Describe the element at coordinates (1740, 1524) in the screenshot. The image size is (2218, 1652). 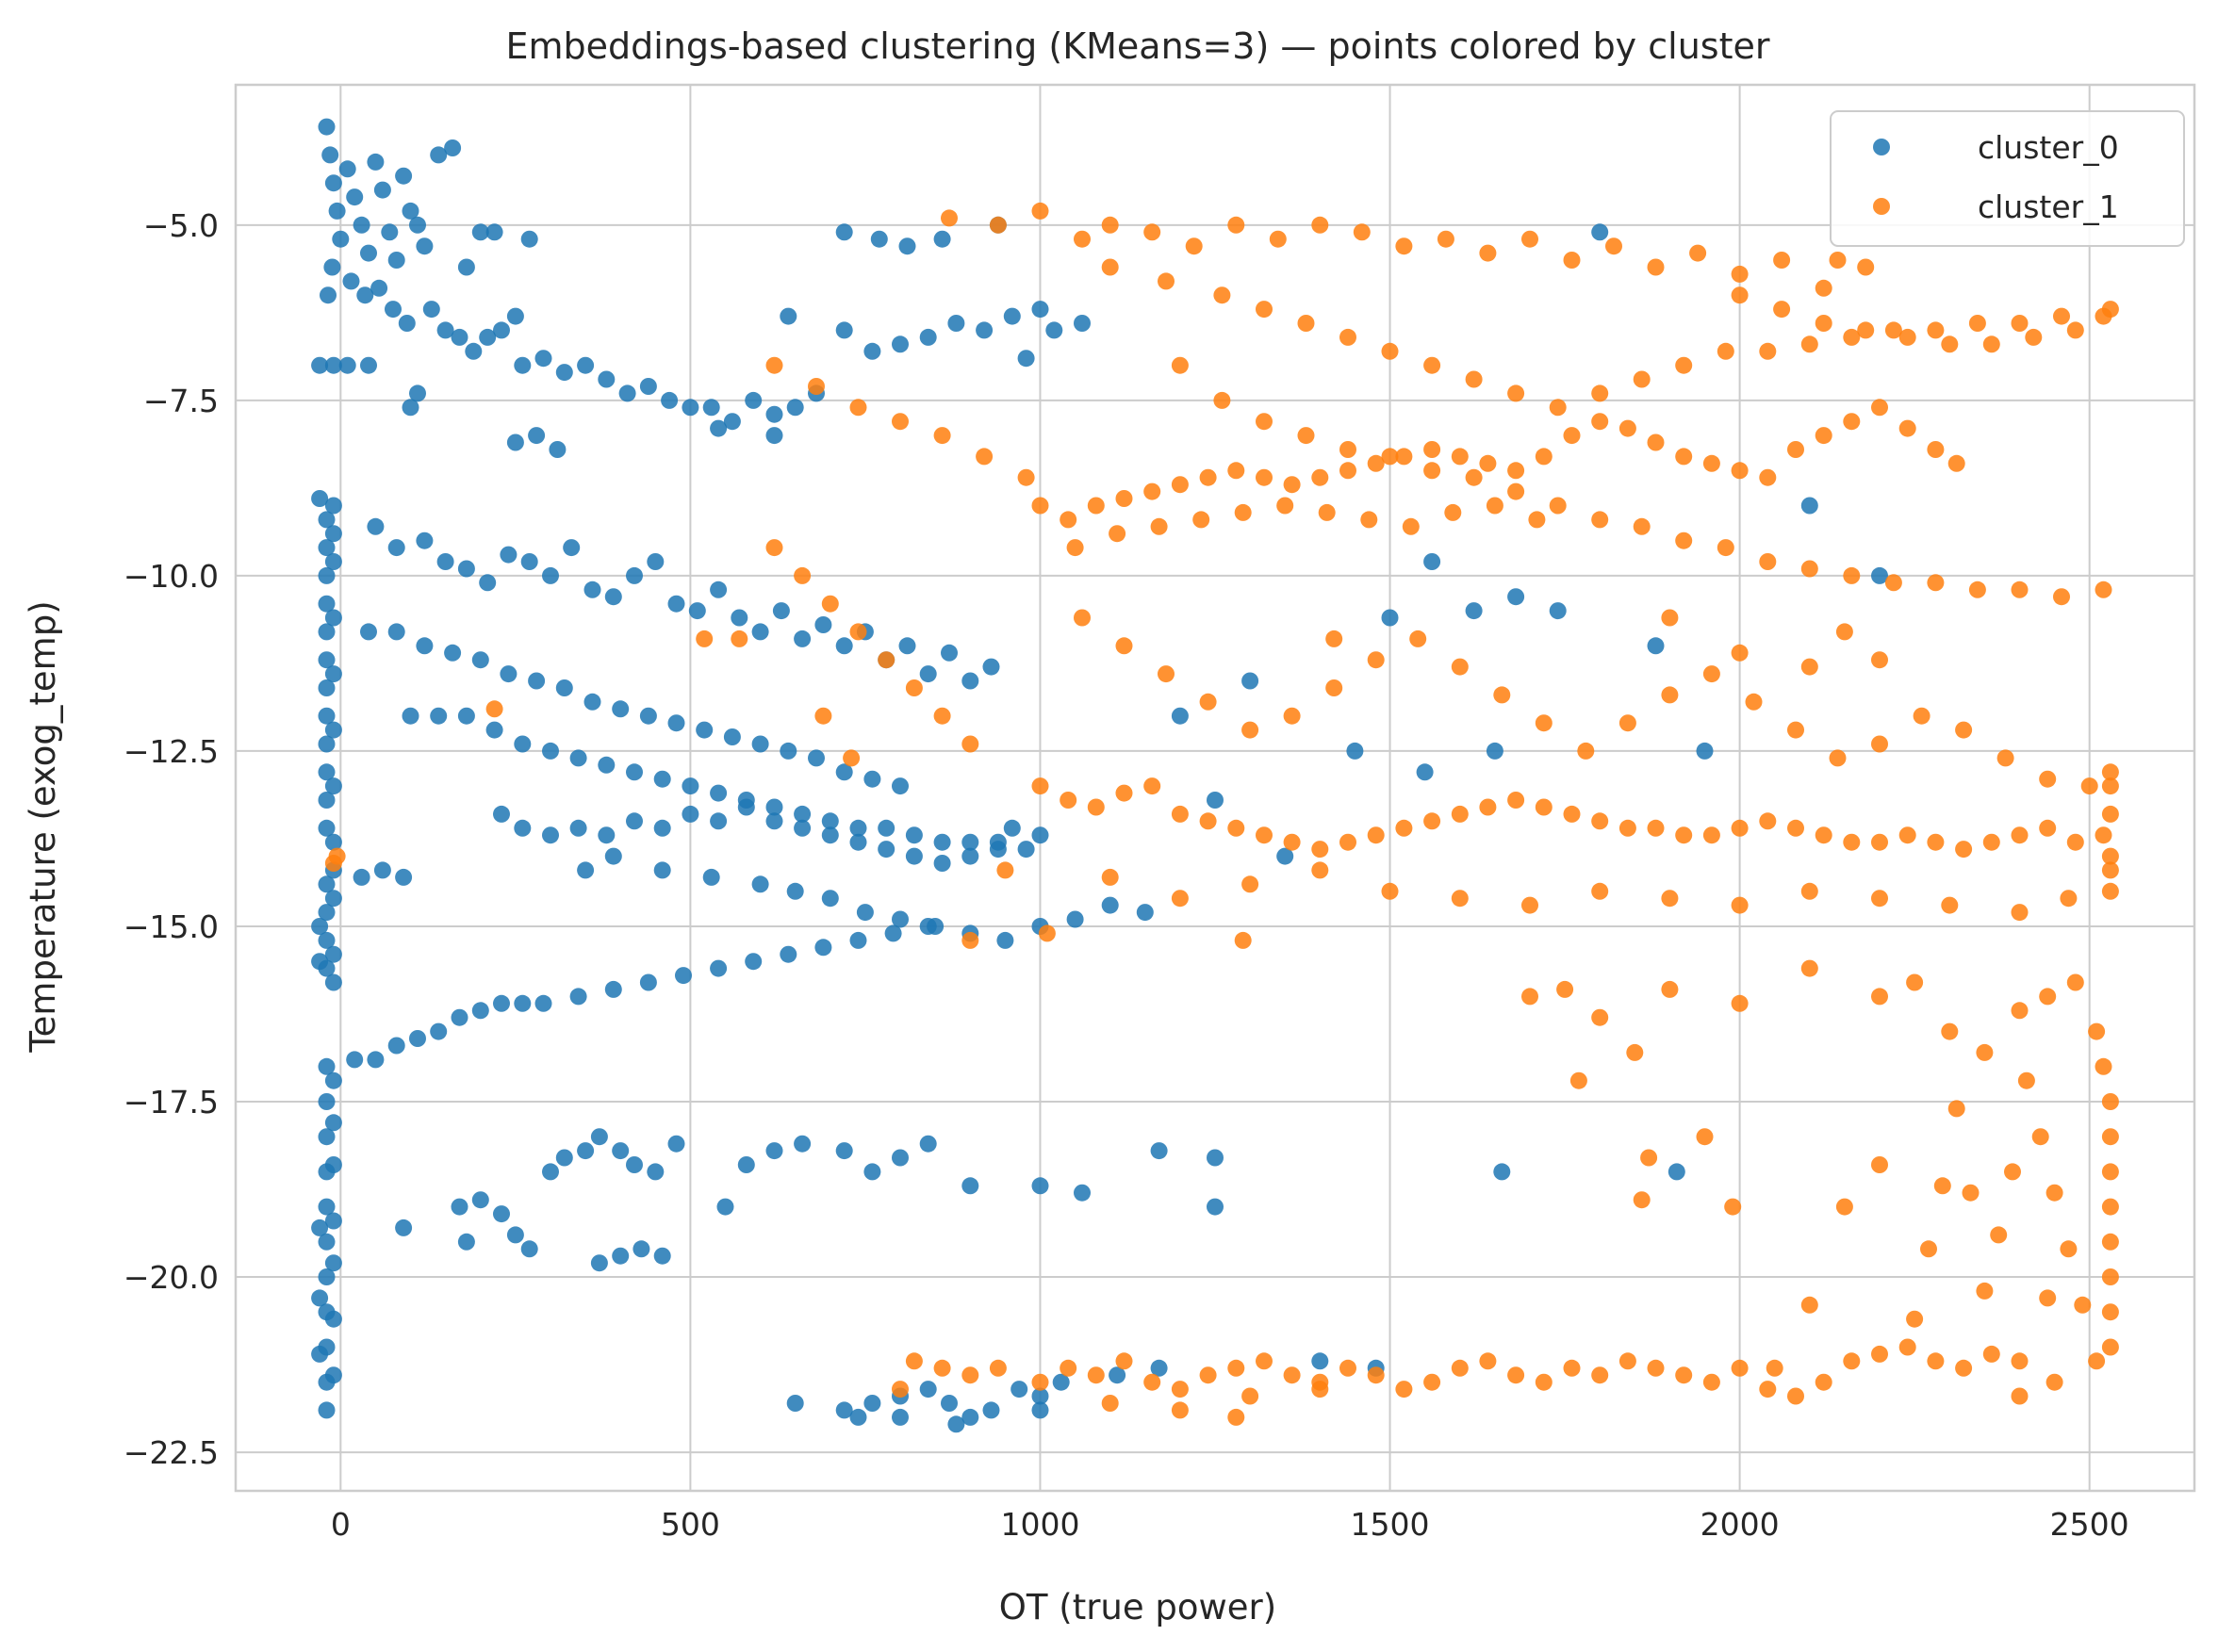
I see `x-tick-label: 2000` at that location.